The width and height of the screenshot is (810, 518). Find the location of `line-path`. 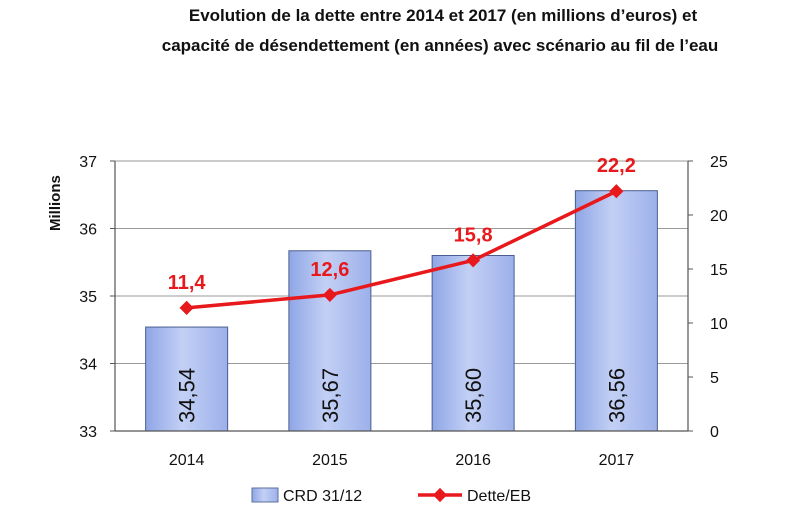

line-path is located at coordinates (402, 249).